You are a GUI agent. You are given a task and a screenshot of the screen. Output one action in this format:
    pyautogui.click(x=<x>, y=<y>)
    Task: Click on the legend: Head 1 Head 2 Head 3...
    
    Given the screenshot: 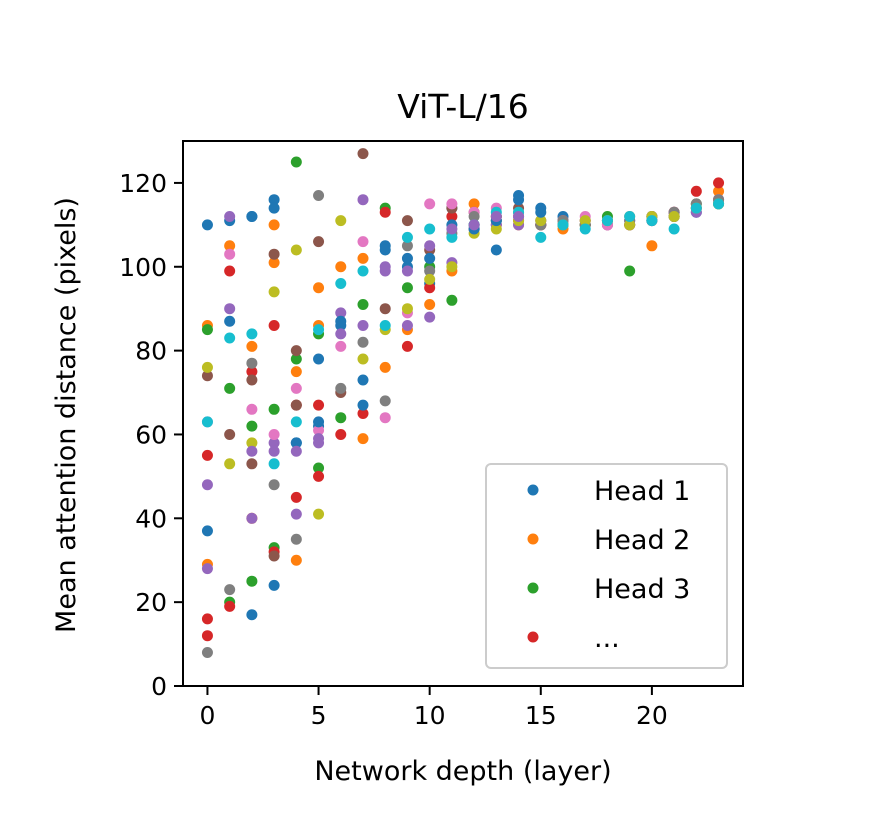 What is the action you would take?
    pyautogui.click(x=606, y=566)
    